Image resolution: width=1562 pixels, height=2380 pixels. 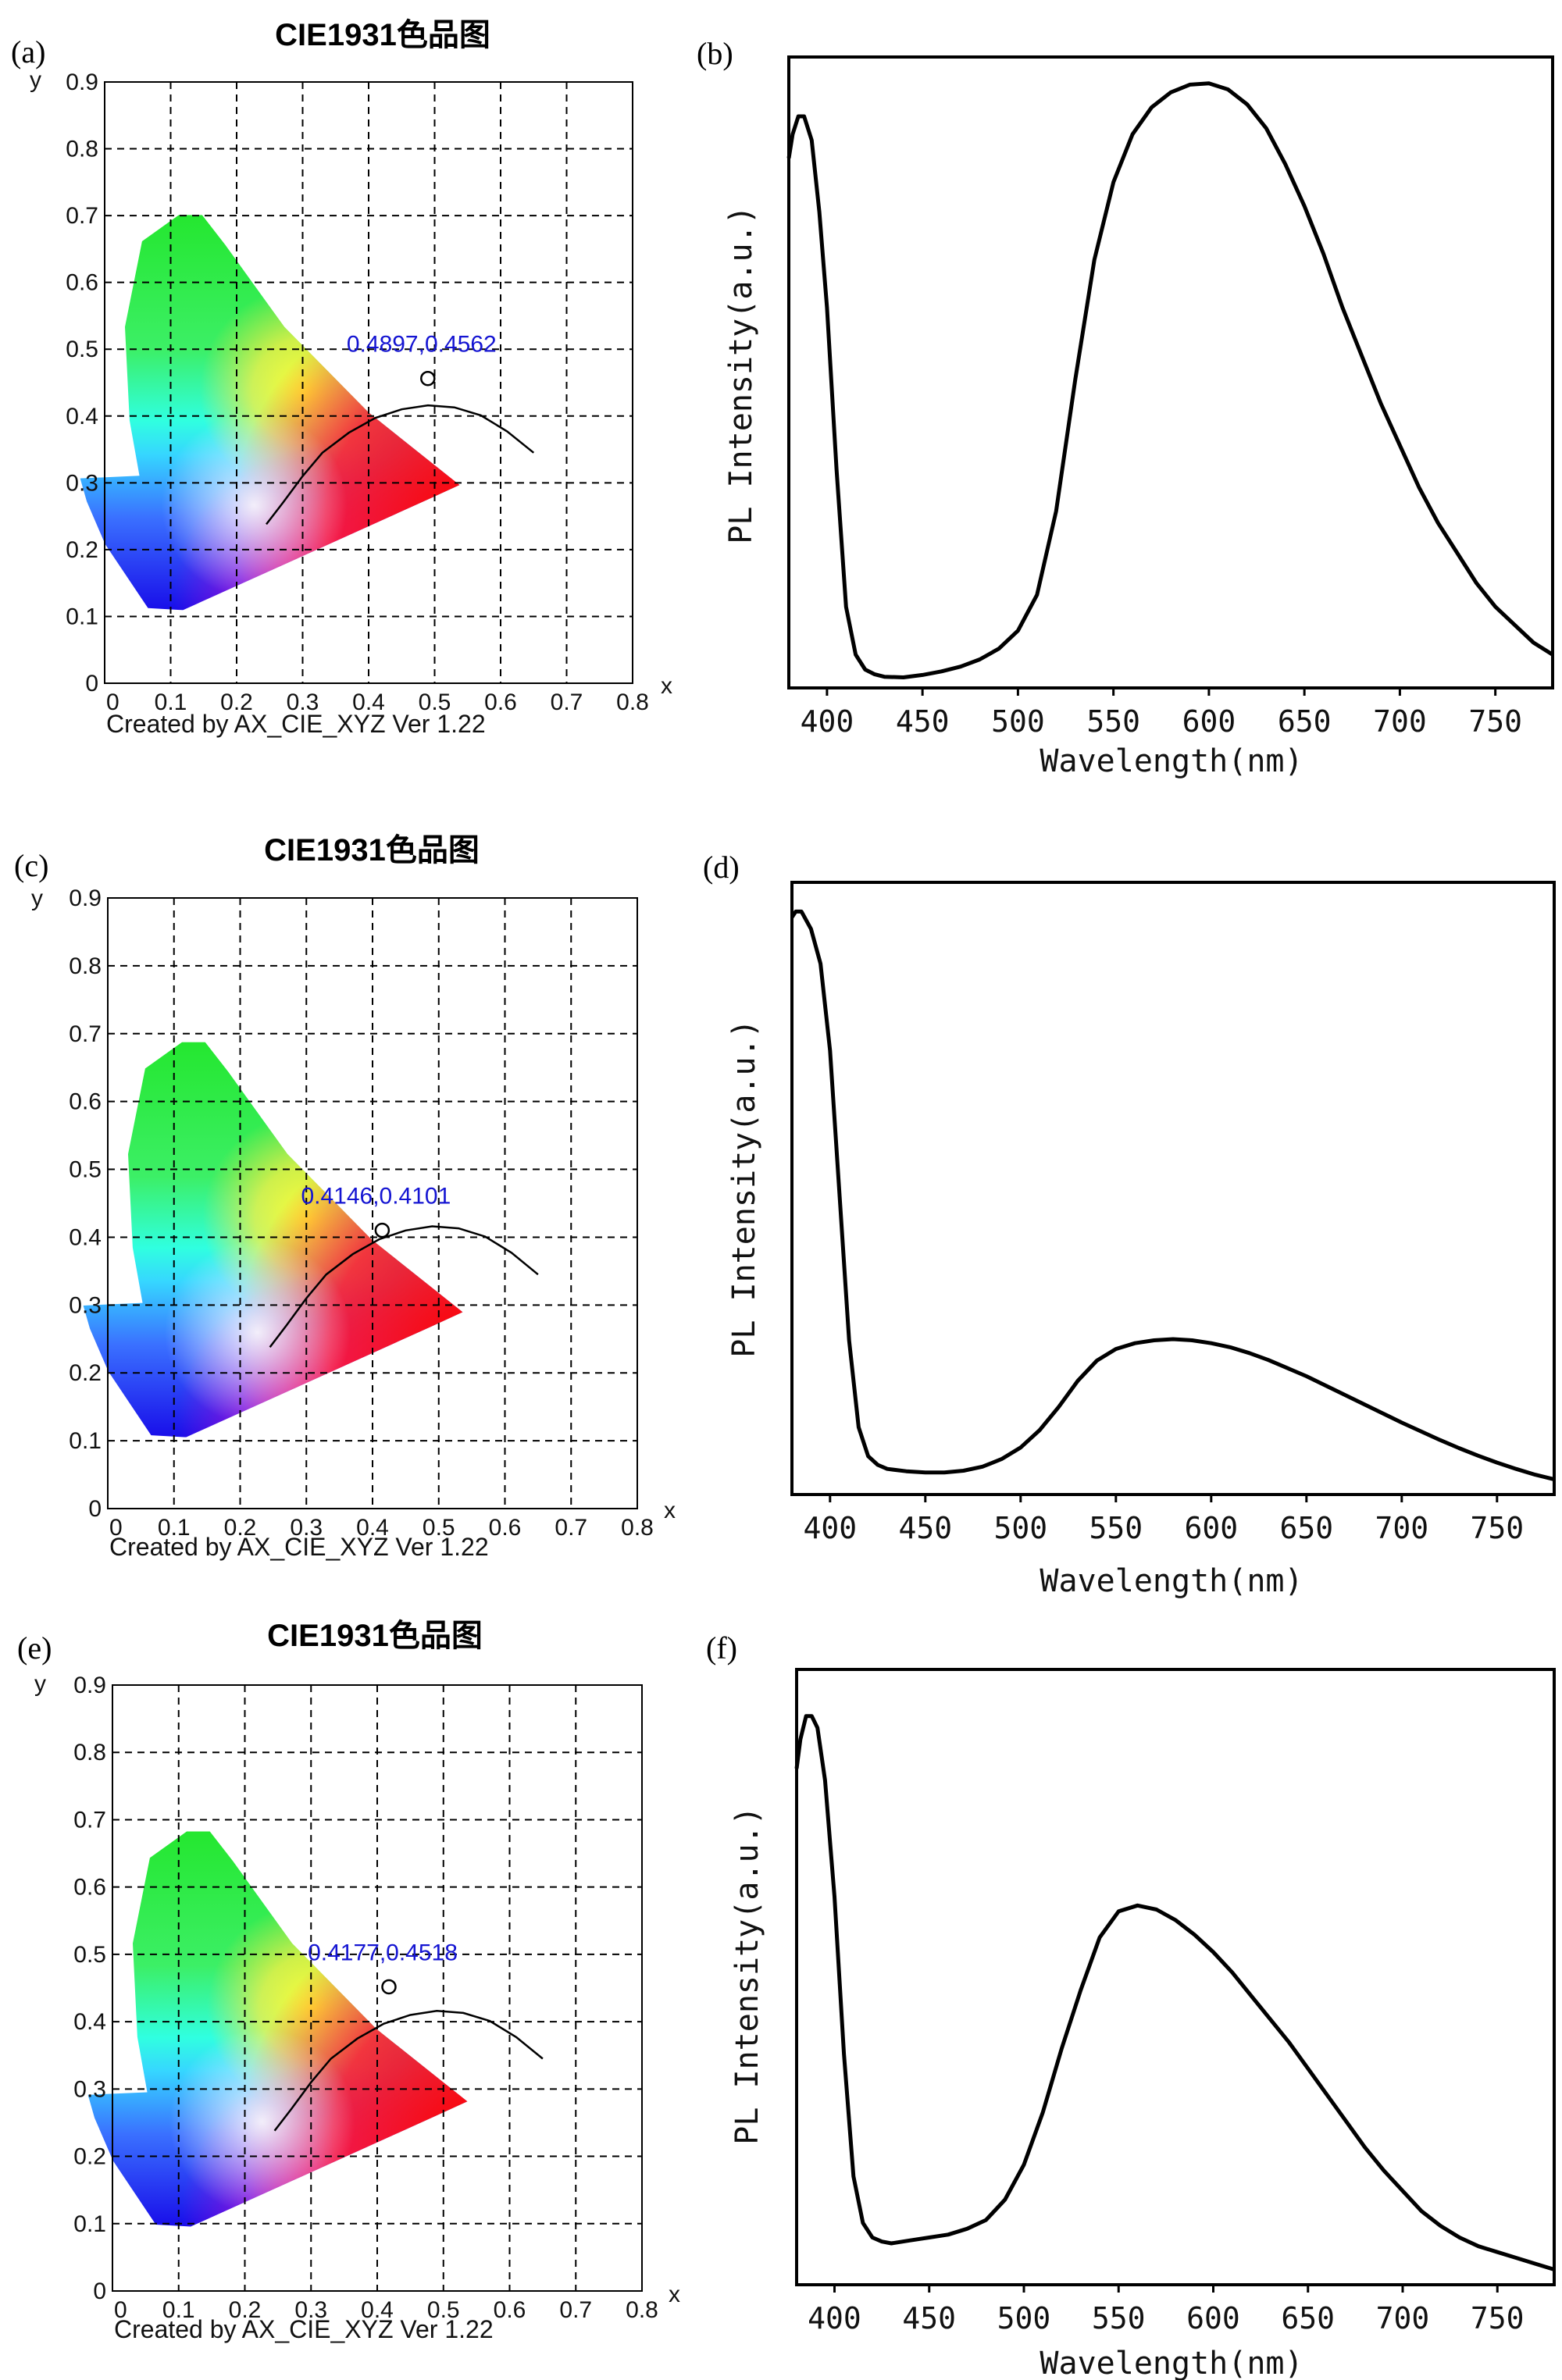 I want to click on plot-frame-e, so click(x=377, y=1988).